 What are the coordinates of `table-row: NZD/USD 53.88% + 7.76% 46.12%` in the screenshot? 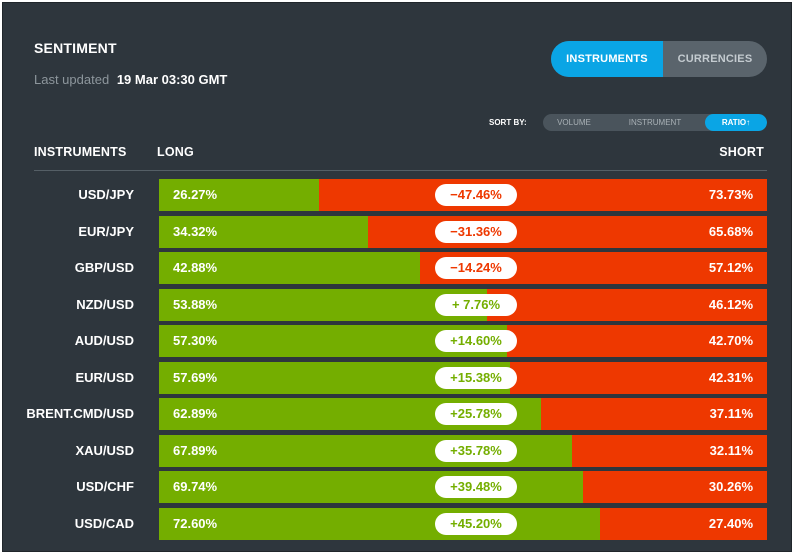 It's located at (398, 304).